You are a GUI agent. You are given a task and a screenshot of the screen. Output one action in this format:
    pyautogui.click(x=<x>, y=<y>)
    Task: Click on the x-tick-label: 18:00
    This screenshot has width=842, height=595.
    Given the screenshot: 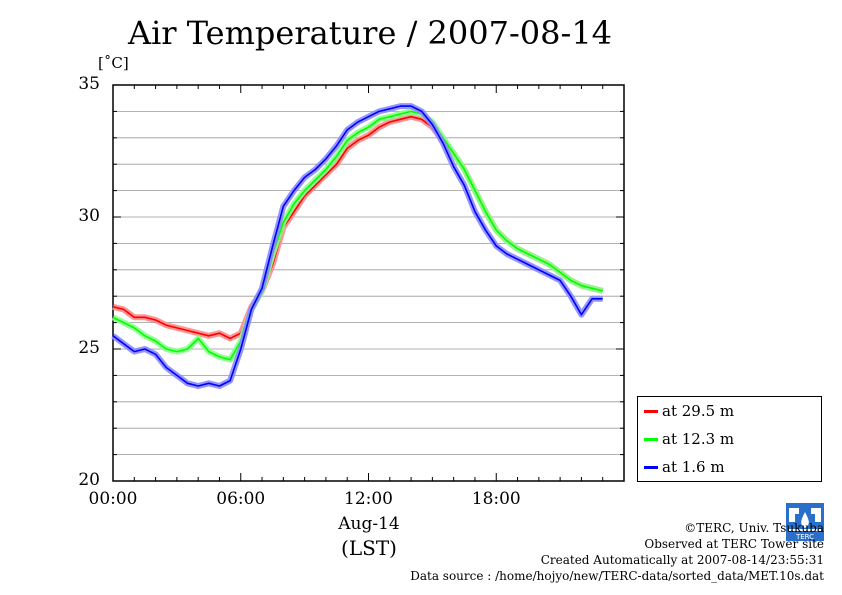 What is the action you would take?
    pyautogui.click(x=496, y=499)
    